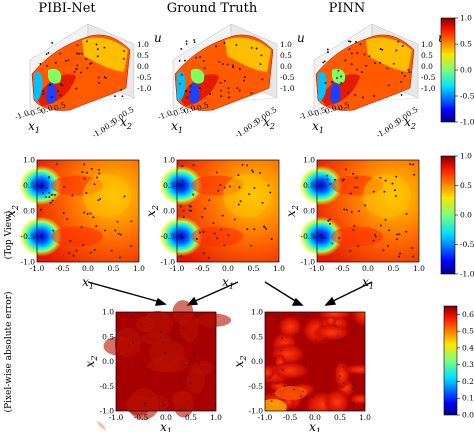 This screenshot has width=474, height=432. Describe the element at coordinates (265, 417) in the screenshot. I see `x-tick-label: -1.0` at that location.